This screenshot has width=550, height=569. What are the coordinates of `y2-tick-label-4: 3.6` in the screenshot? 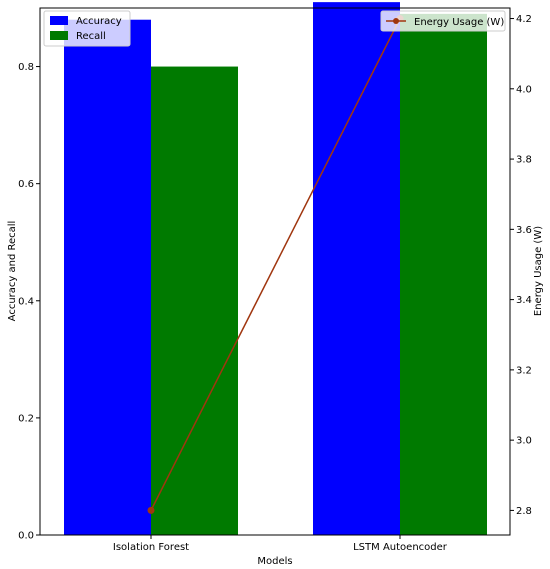 It's located at (524, 230).